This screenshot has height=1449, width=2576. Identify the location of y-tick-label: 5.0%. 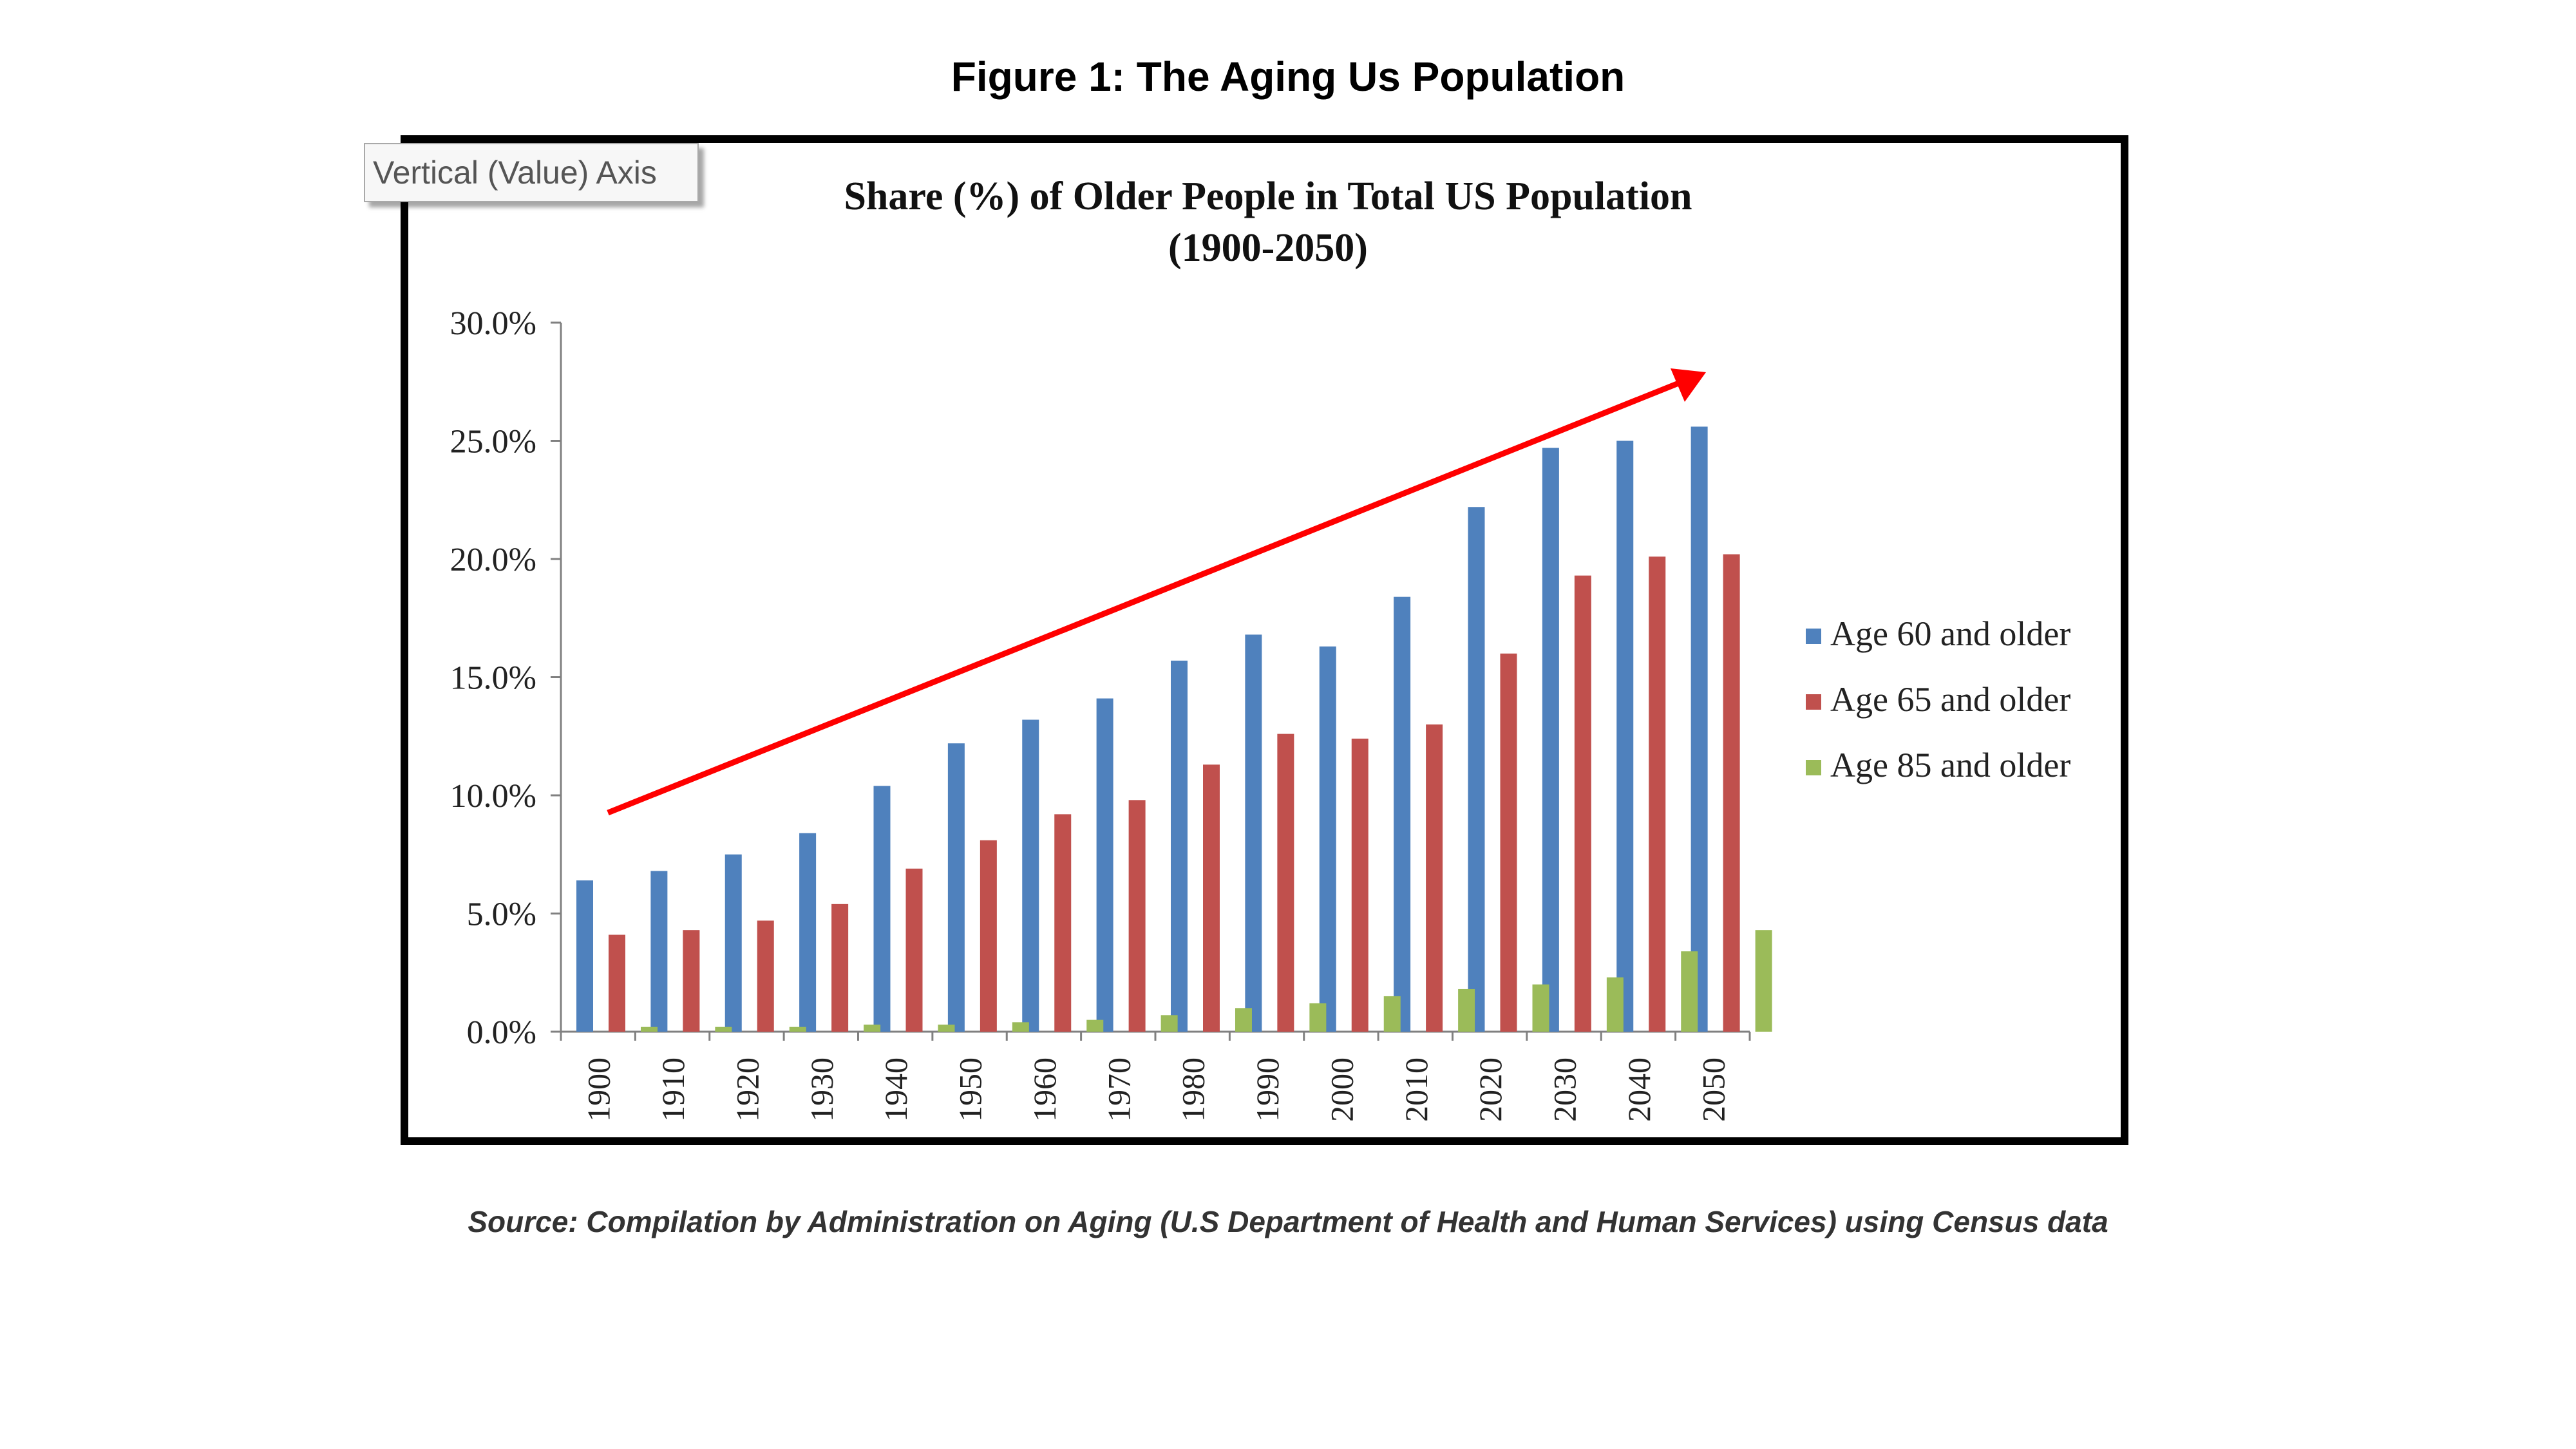
(501, 914).